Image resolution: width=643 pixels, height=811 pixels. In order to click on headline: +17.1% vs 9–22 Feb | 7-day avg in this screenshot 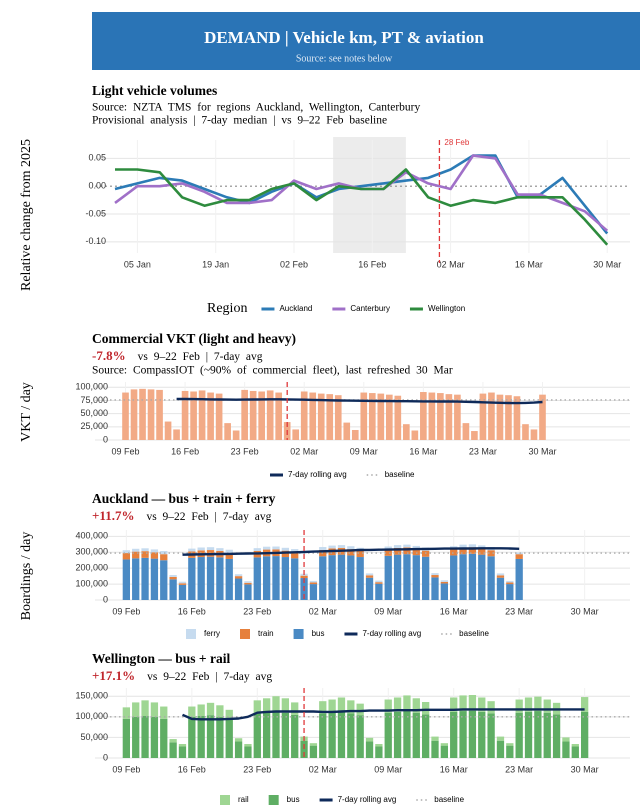, I will do `click(182, 675)`.